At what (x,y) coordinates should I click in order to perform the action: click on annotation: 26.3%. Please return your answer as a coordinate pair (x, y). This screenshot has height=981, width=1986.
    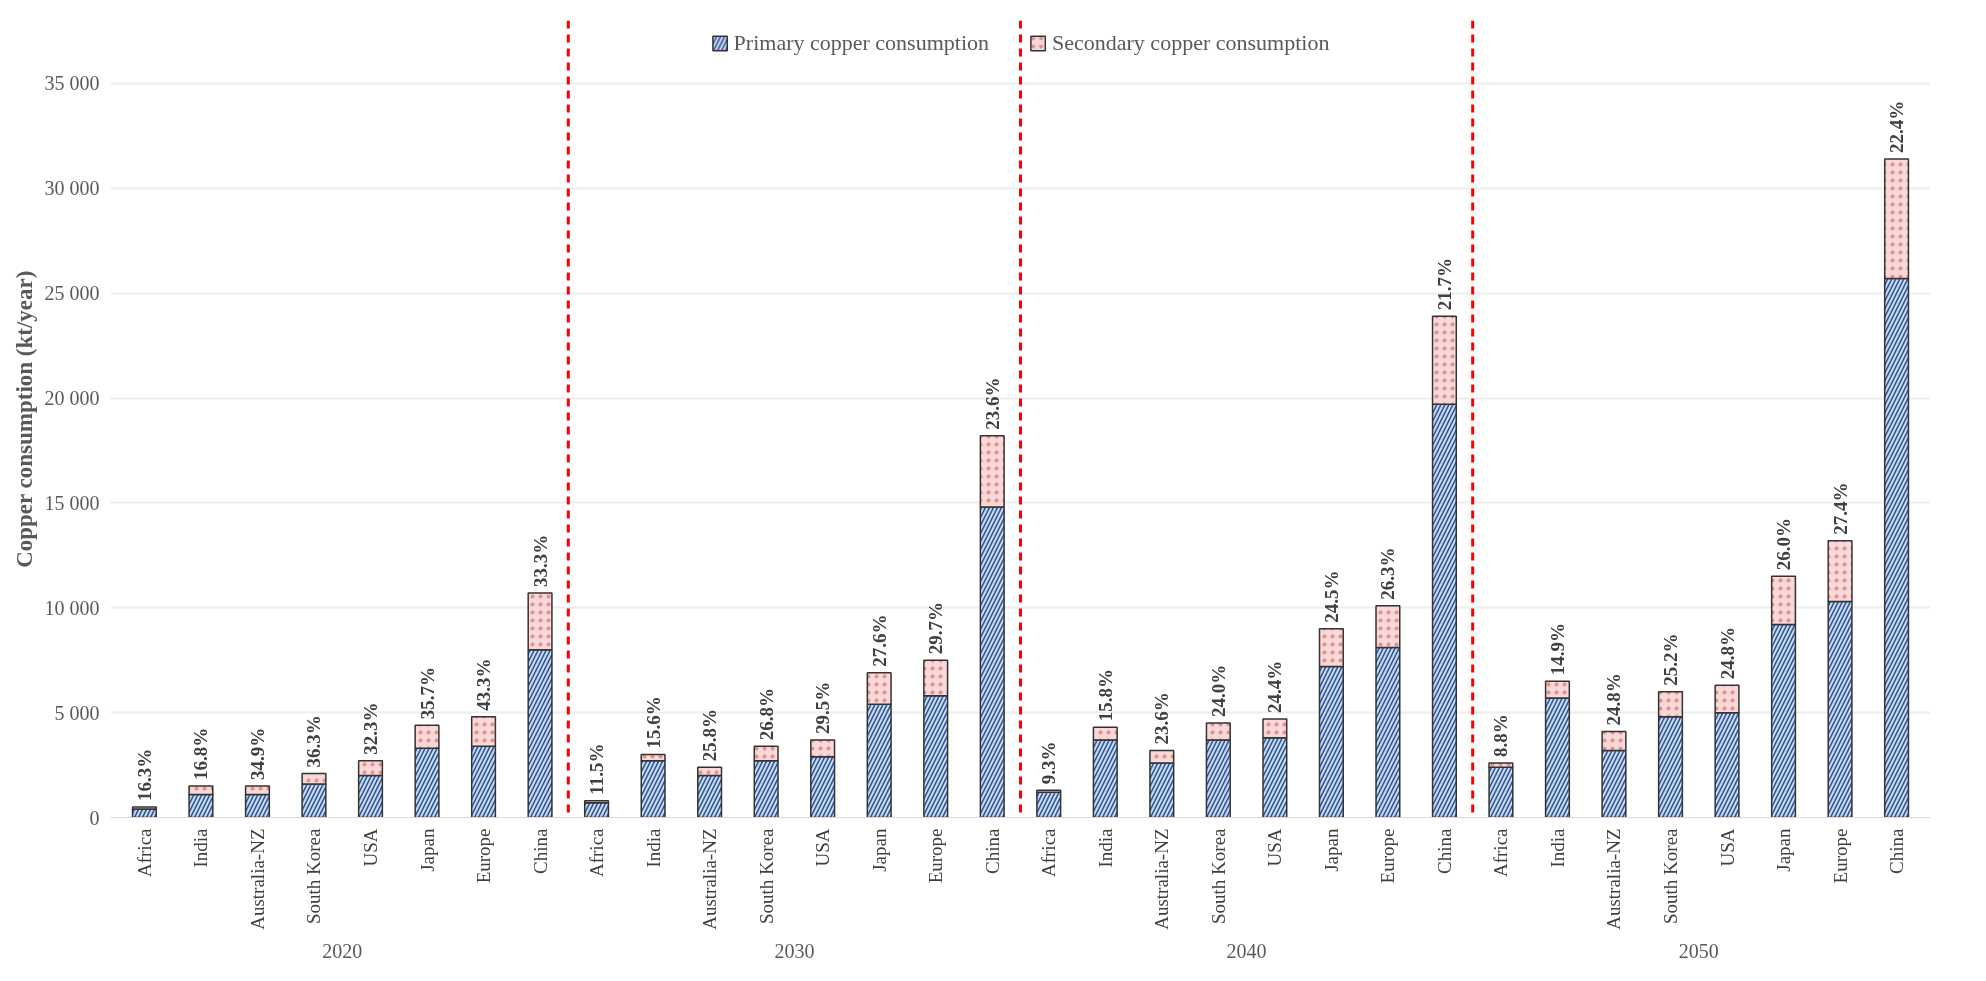
    Looking at the image, I should click on (1388, 573).